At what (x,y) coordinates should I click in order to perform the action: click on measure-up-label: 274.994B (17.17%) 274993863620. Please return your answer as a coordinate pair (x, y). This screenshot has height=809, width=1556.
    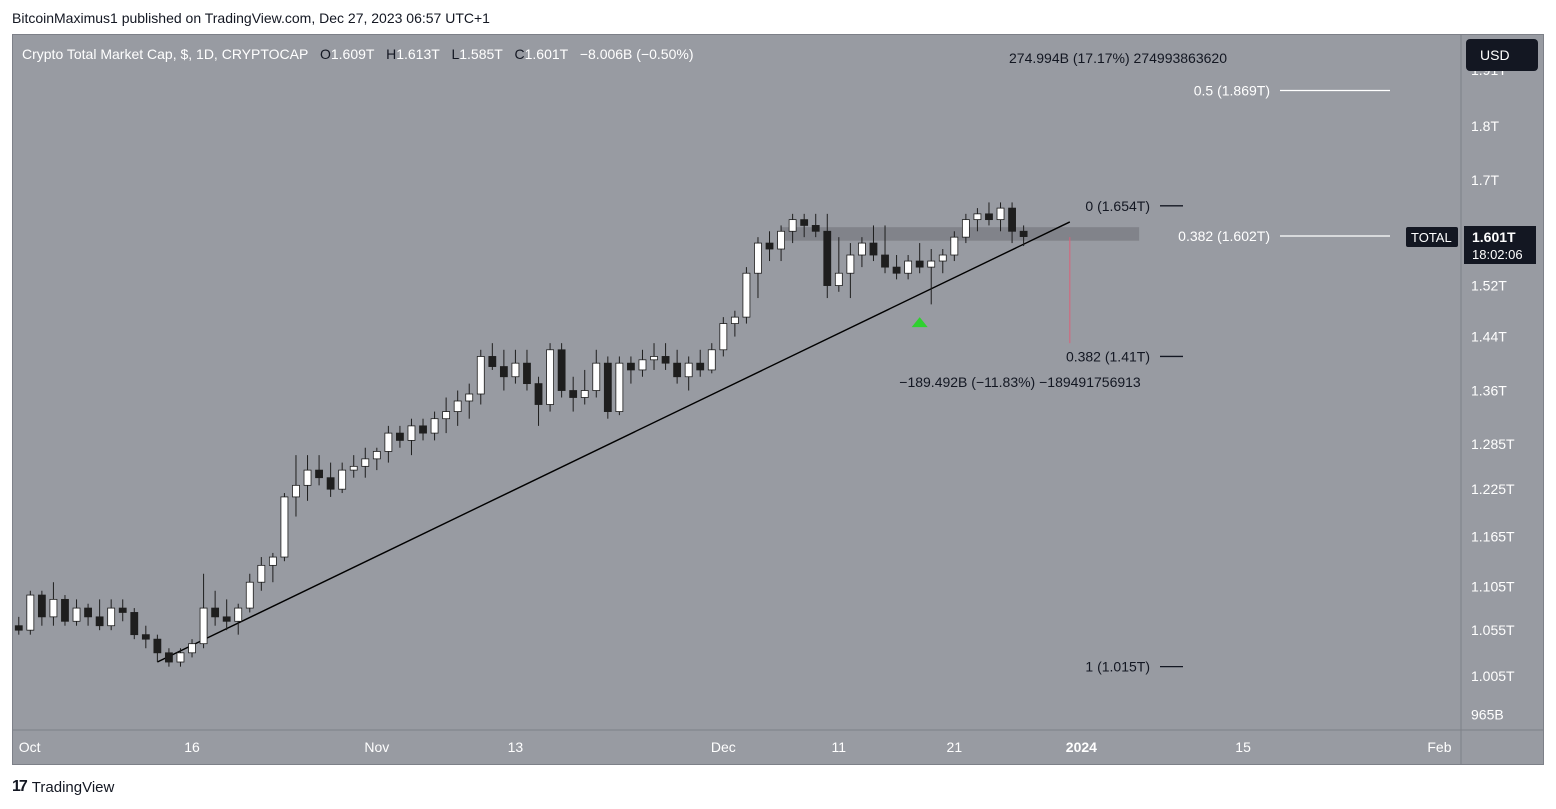
    Looking at the image, I should click on (1118, 58).